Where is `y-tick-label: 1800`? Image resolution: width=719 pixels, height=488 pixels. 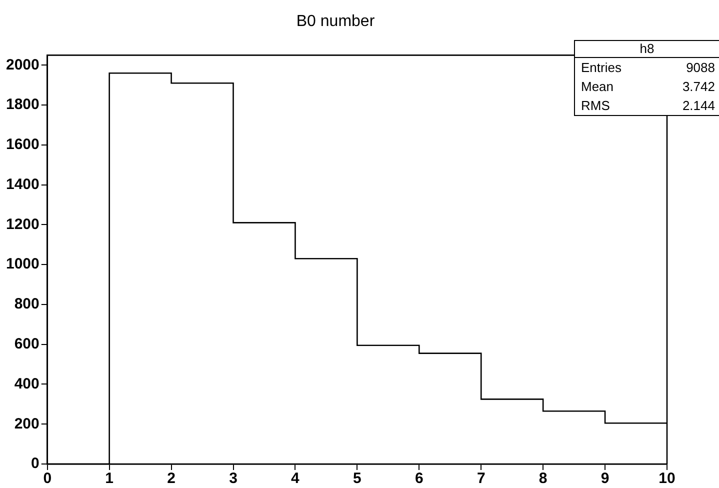 y-tick-label: 1800 is located at coordinates (23, 105).